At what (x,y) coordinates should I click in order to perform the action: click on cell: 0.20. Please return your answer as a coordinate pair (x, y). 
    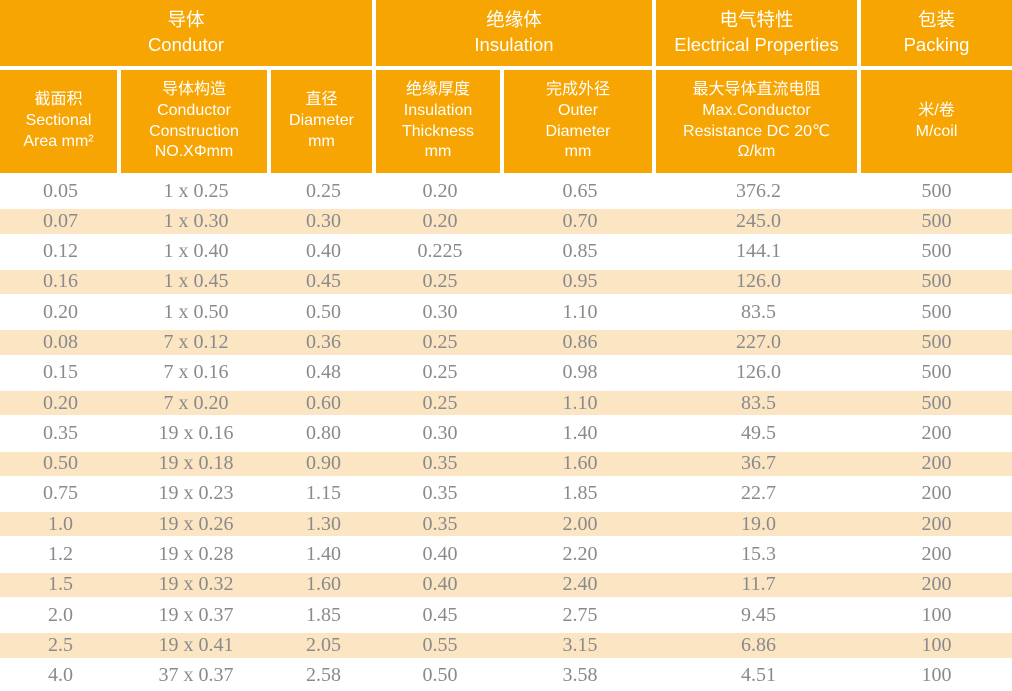
    Looking at the image, I should click on (60, 312).